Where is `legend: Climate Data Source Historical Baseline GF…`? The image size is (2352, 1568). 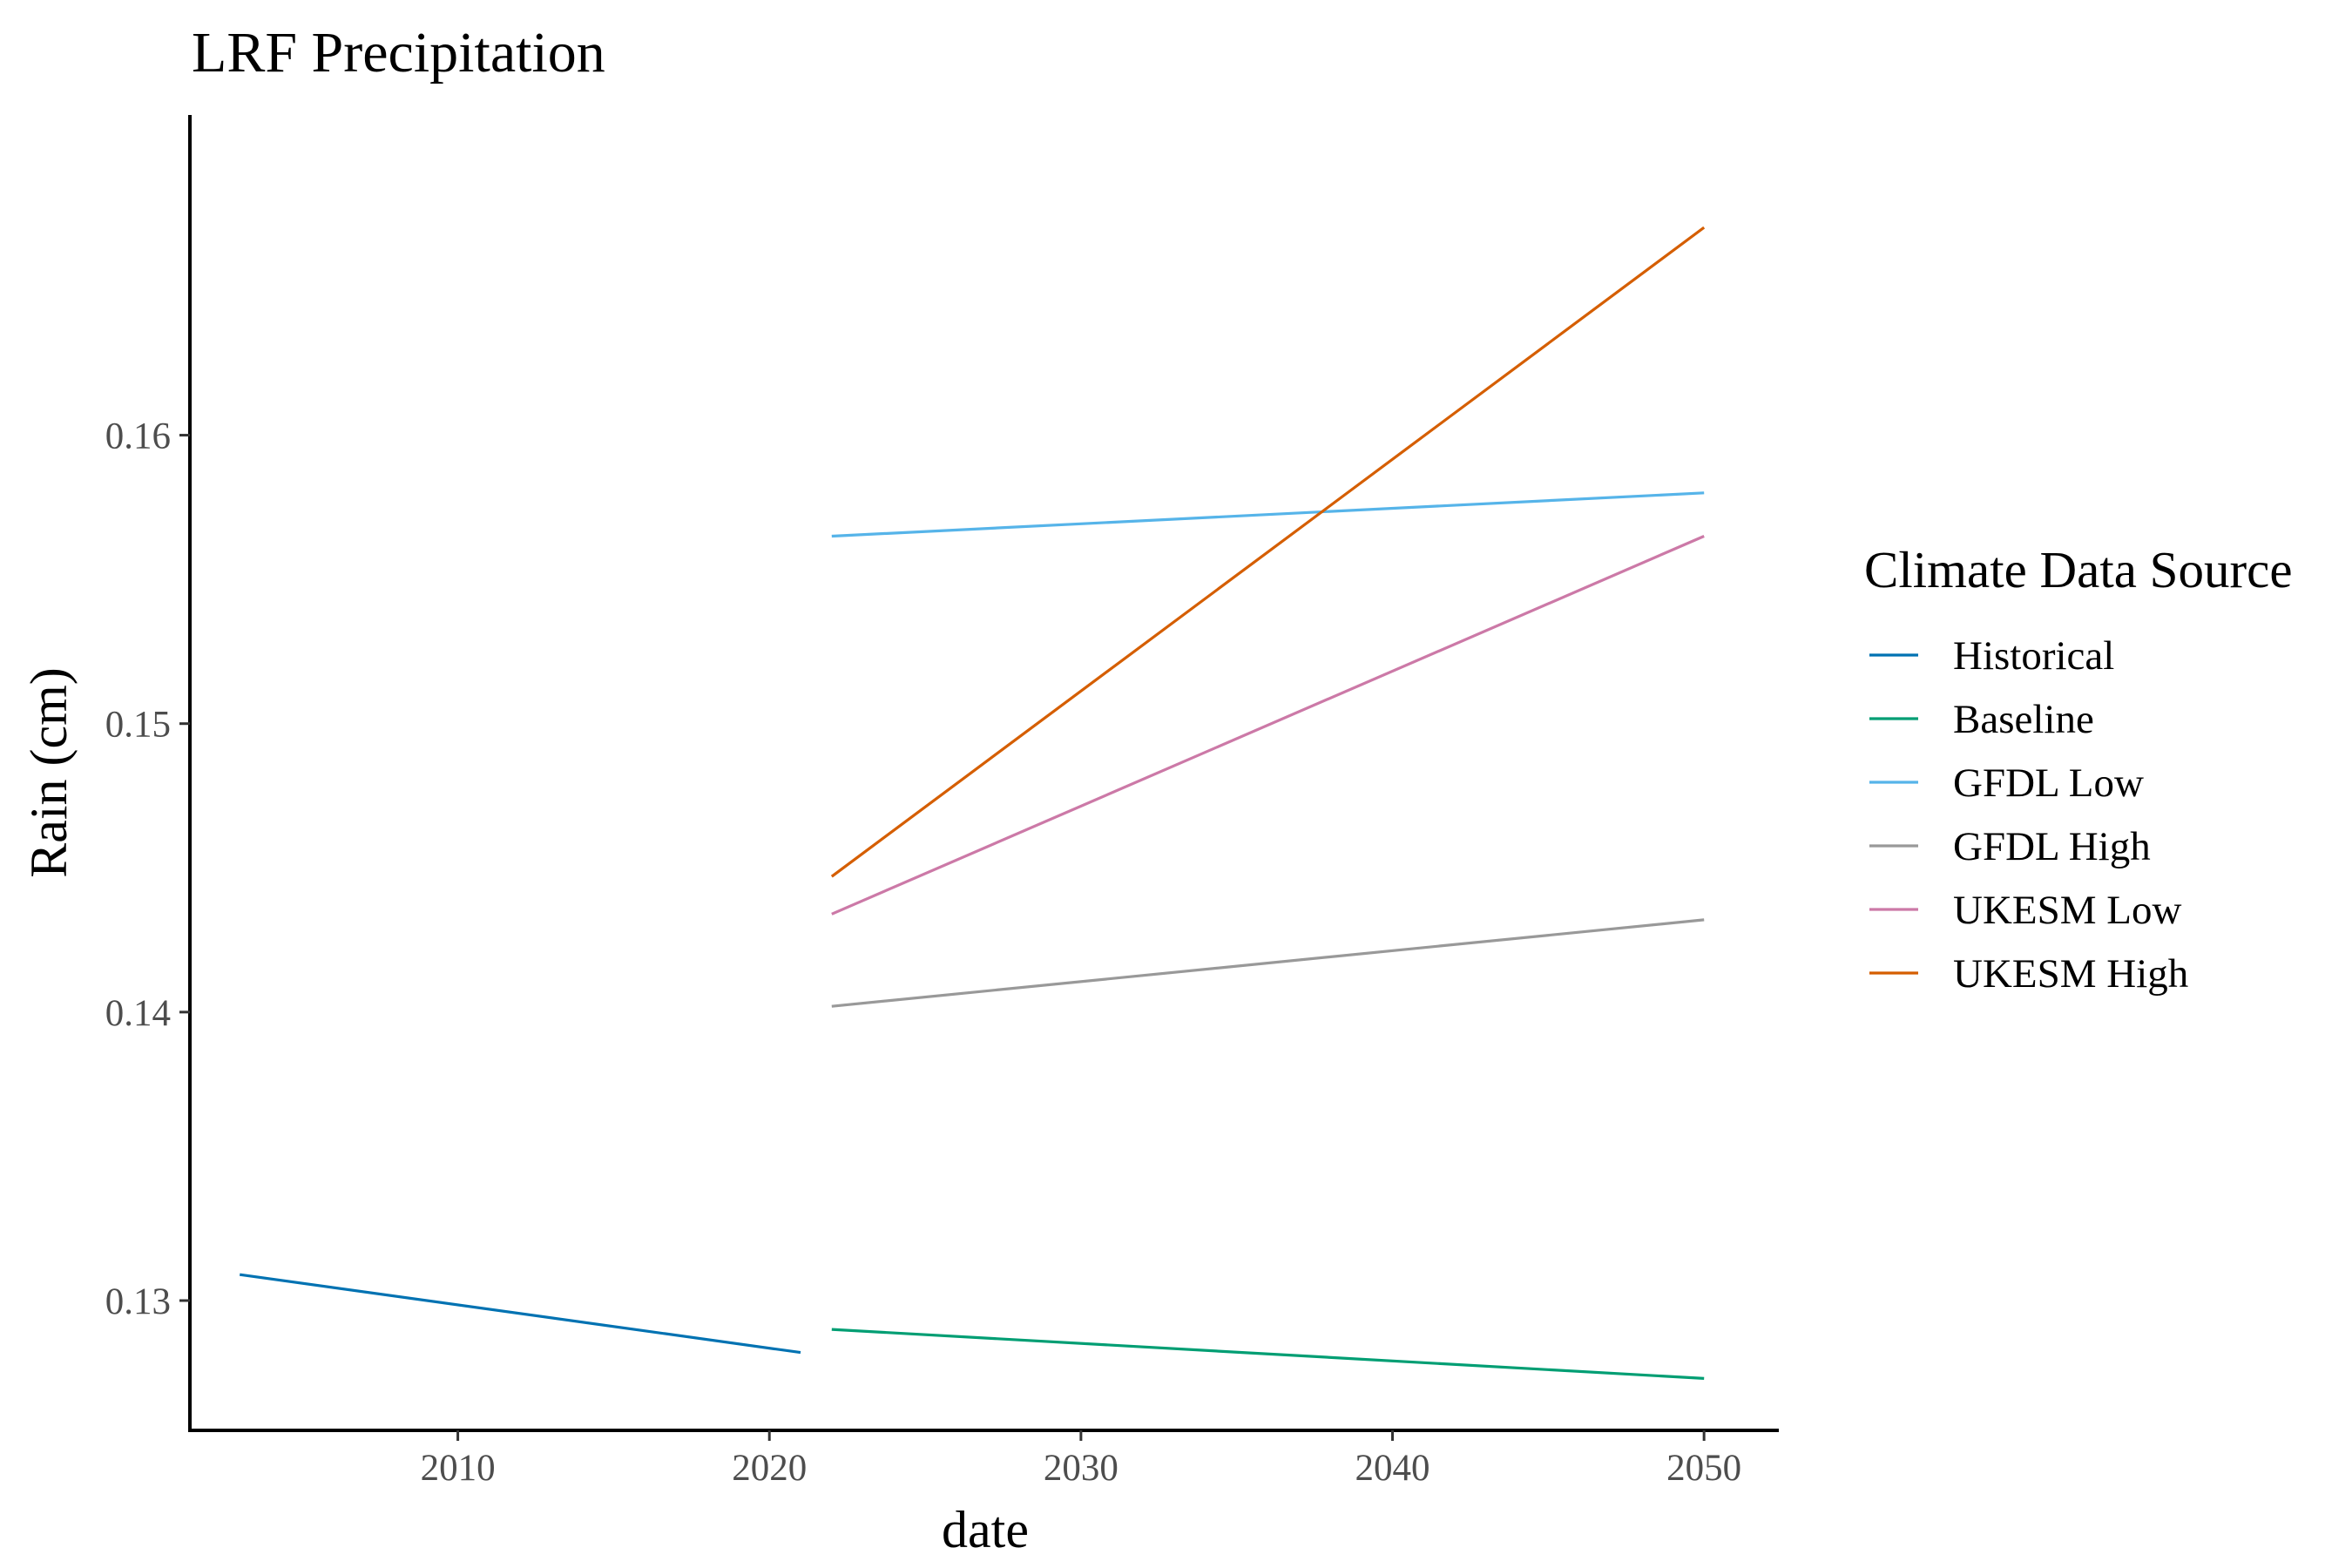
legend: Climate Data Source Historical Baseline GF… is located at coordinates (2078, 769).